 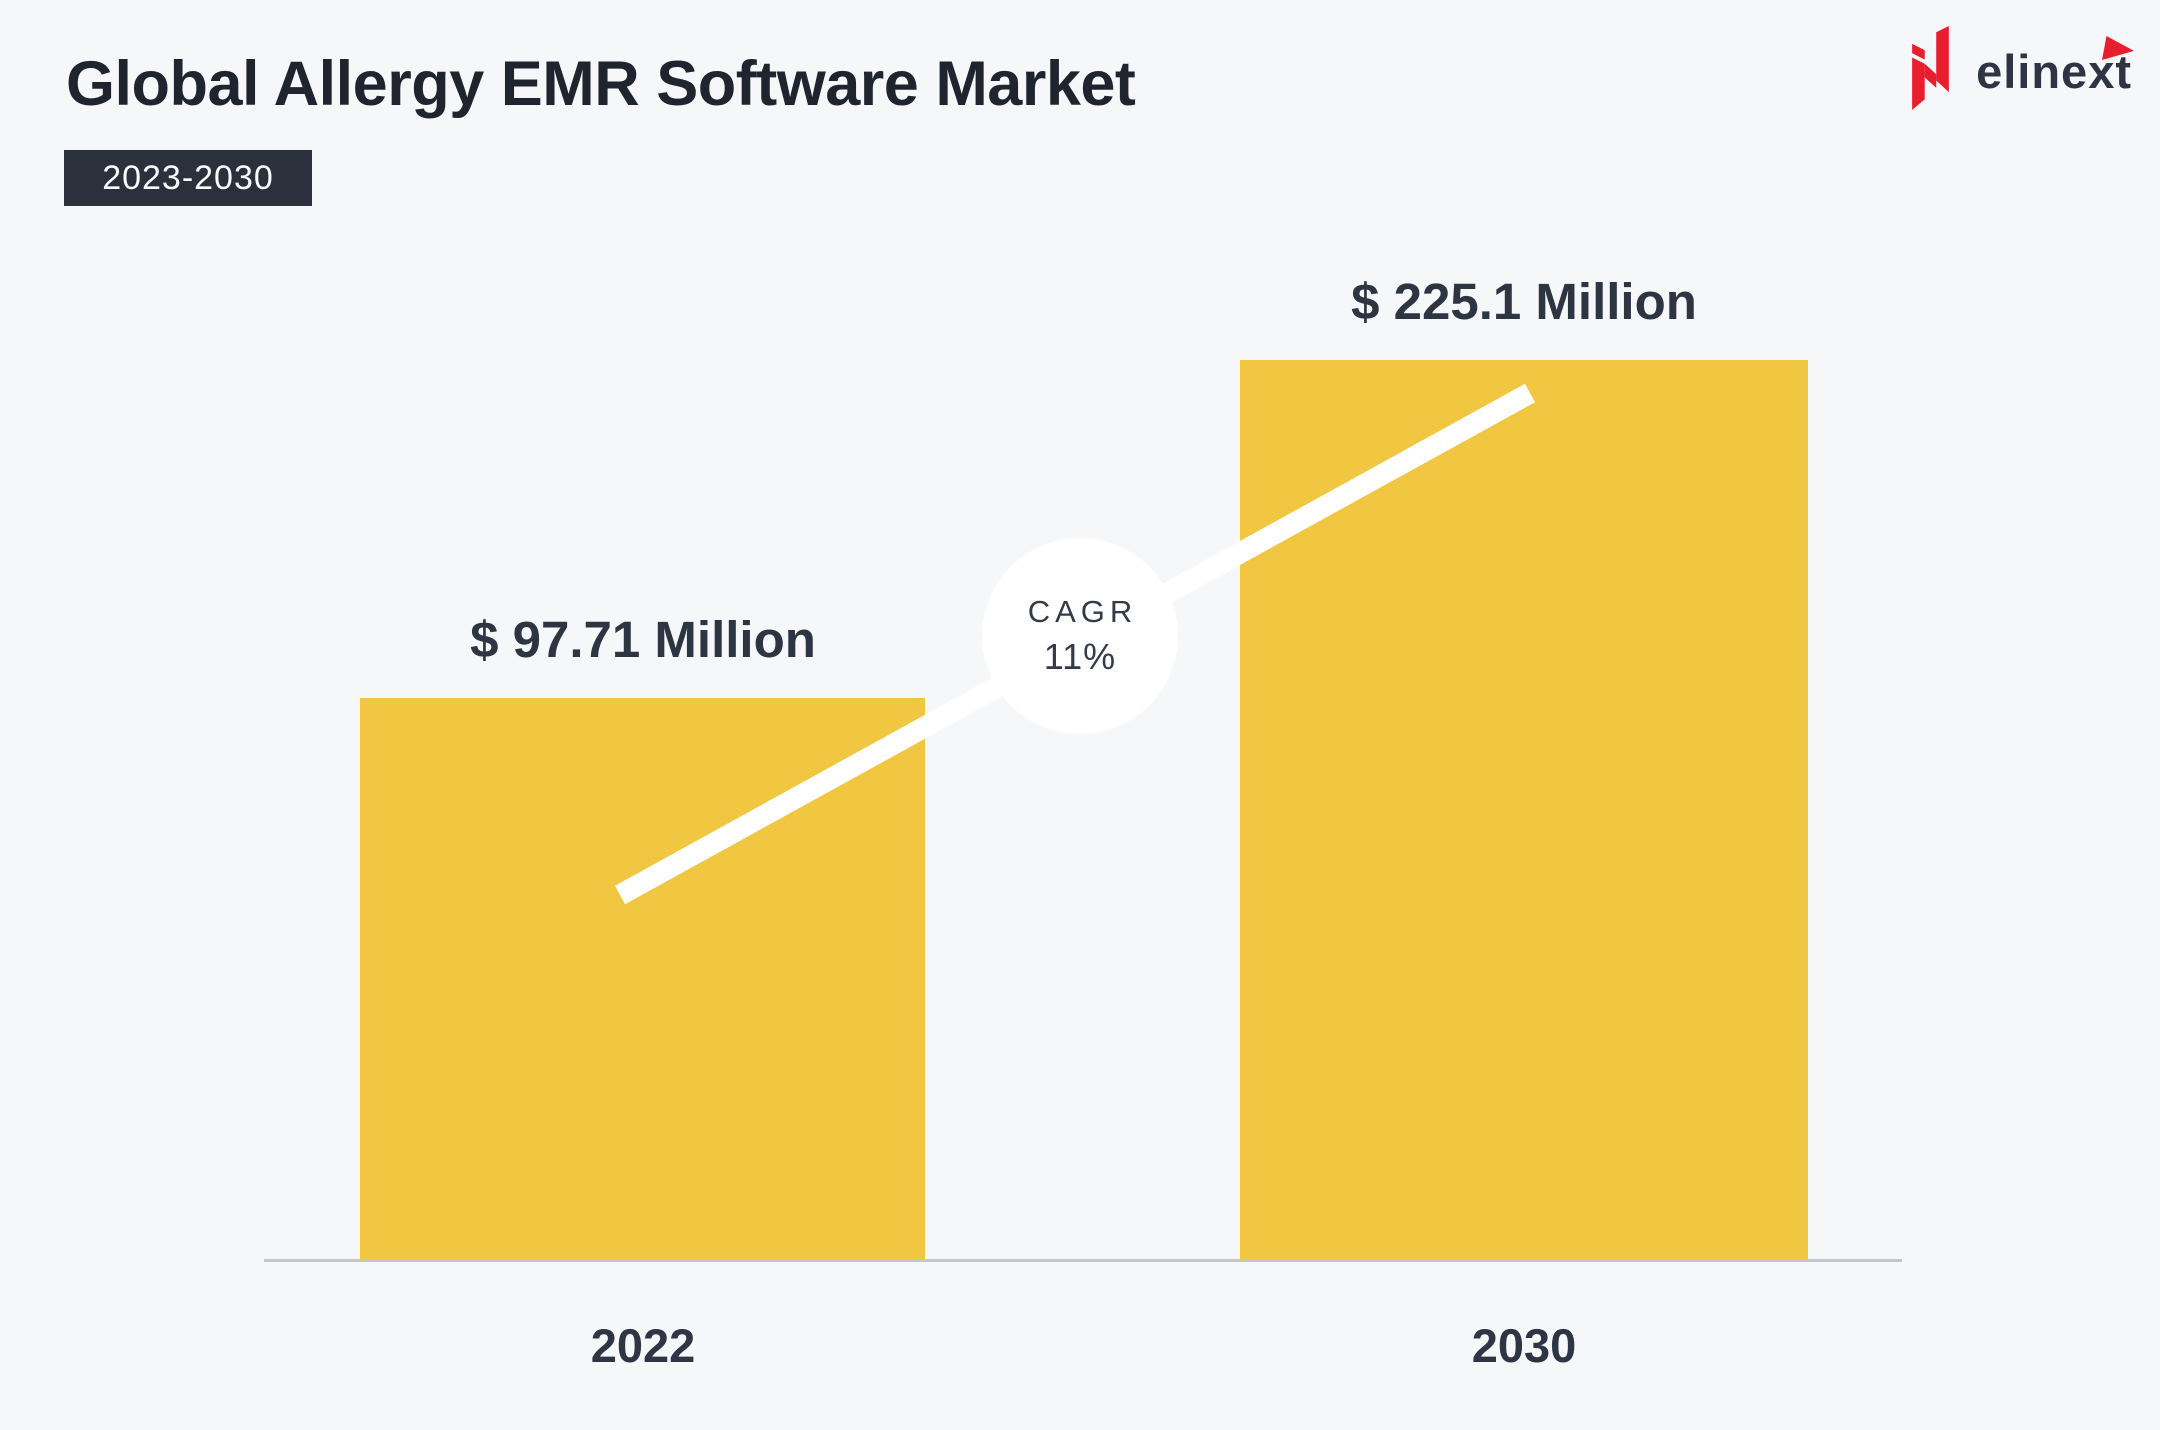 I want to click on period-badge: 2023-2030, so click(x=188, y=178).